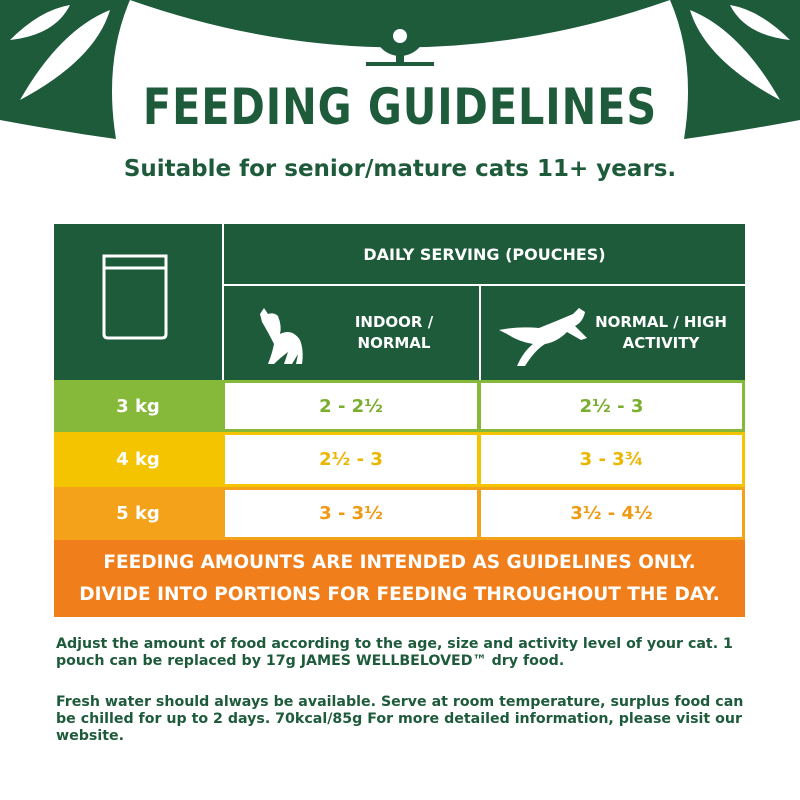  What do you see at coordinates (138, 406) in the screenshot?
I see `weight-label: 3 kg` at bounding box center [138, 406].